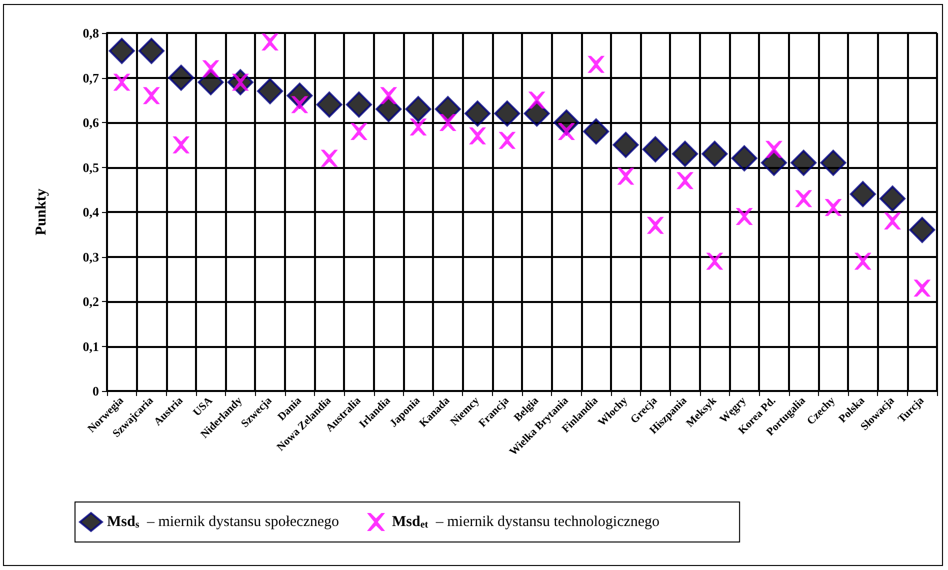 This screenshot has height=570, width=948. I want to click on y-tick-label: 0,2, so click(90, 301).